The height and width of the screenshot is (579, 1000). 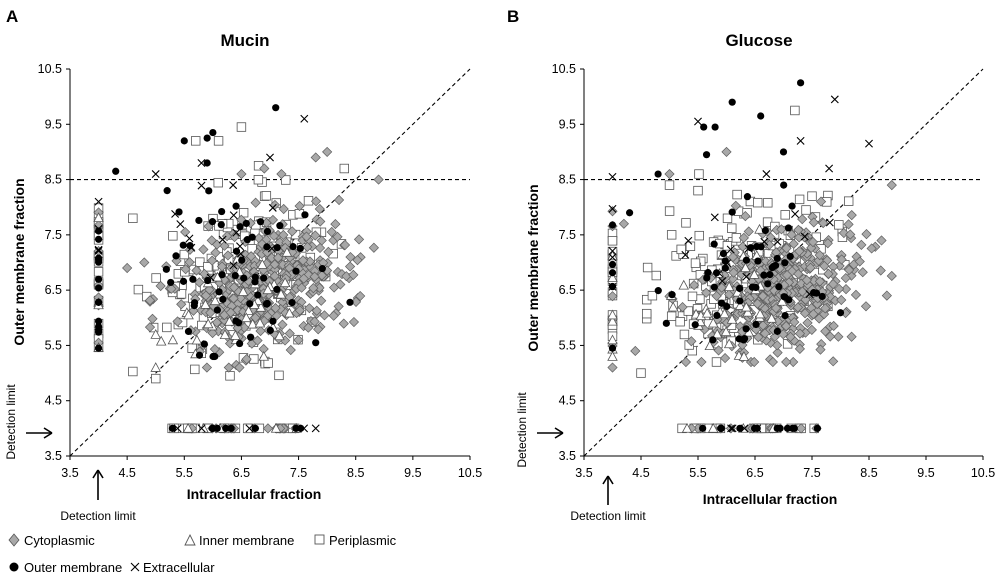 What do you see at coordinates (172, 567) in the screenshot?
I see `legend-item-extracellular: Extracellular` at bounding box center [172, 567].